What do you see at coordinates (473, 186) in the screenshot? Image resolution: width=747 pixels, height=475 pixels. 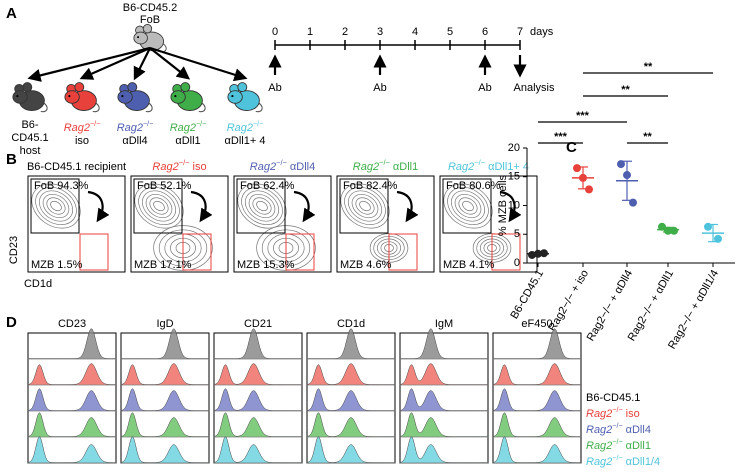 I see `fob-label: FoB 80.6%` at bounding box center [473, 186].